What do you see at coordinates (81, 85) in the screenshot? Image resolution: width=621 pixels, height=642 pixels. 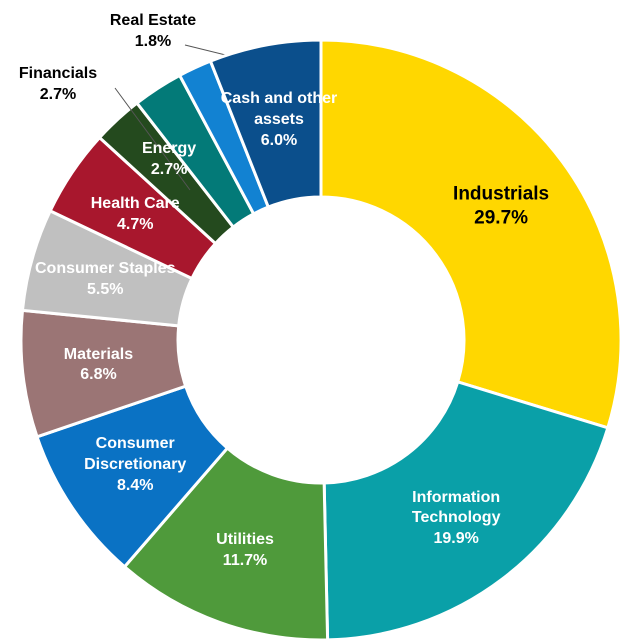 I see `slice-label: Financials 2.7%` at bounding box center [81, 85].